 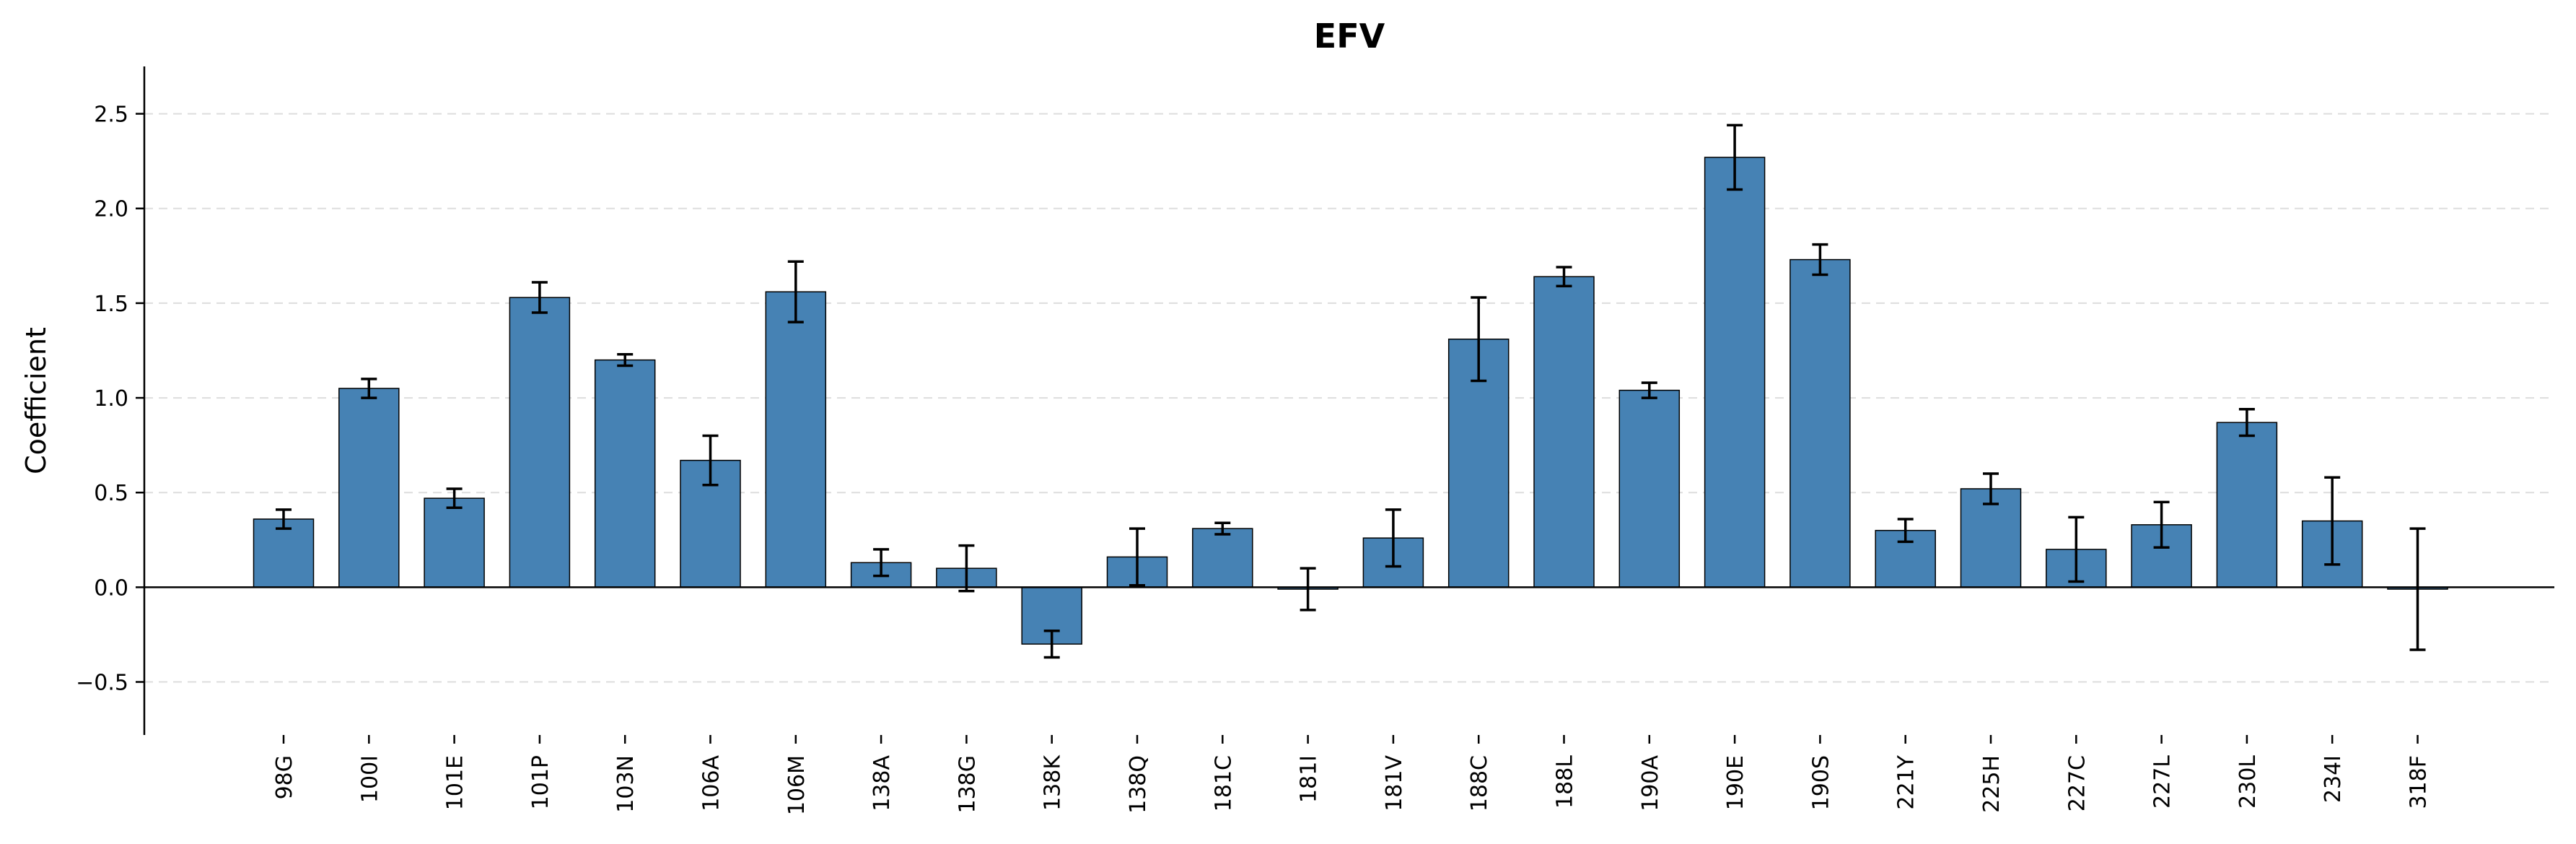 What do you see at coordinates (111, 493) in the screenshot?
I see `y-tick-label: 0.5` at bounding box center [111, 493].